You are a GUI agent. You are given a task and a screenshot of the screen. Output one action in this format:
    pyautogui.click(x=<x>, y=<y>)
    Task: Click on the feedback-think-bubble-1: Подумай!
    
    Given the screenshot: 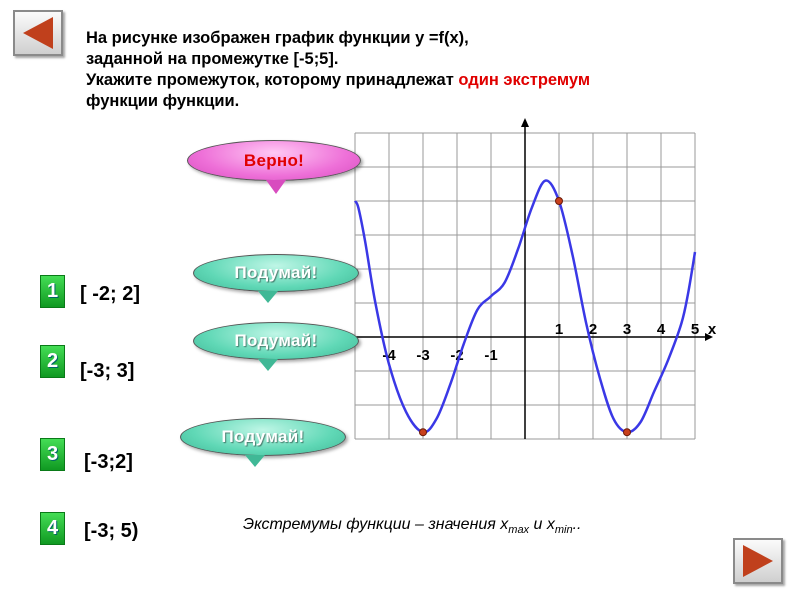 What is the action you would take?
    pyautogui.click(x=276, y=273)
    